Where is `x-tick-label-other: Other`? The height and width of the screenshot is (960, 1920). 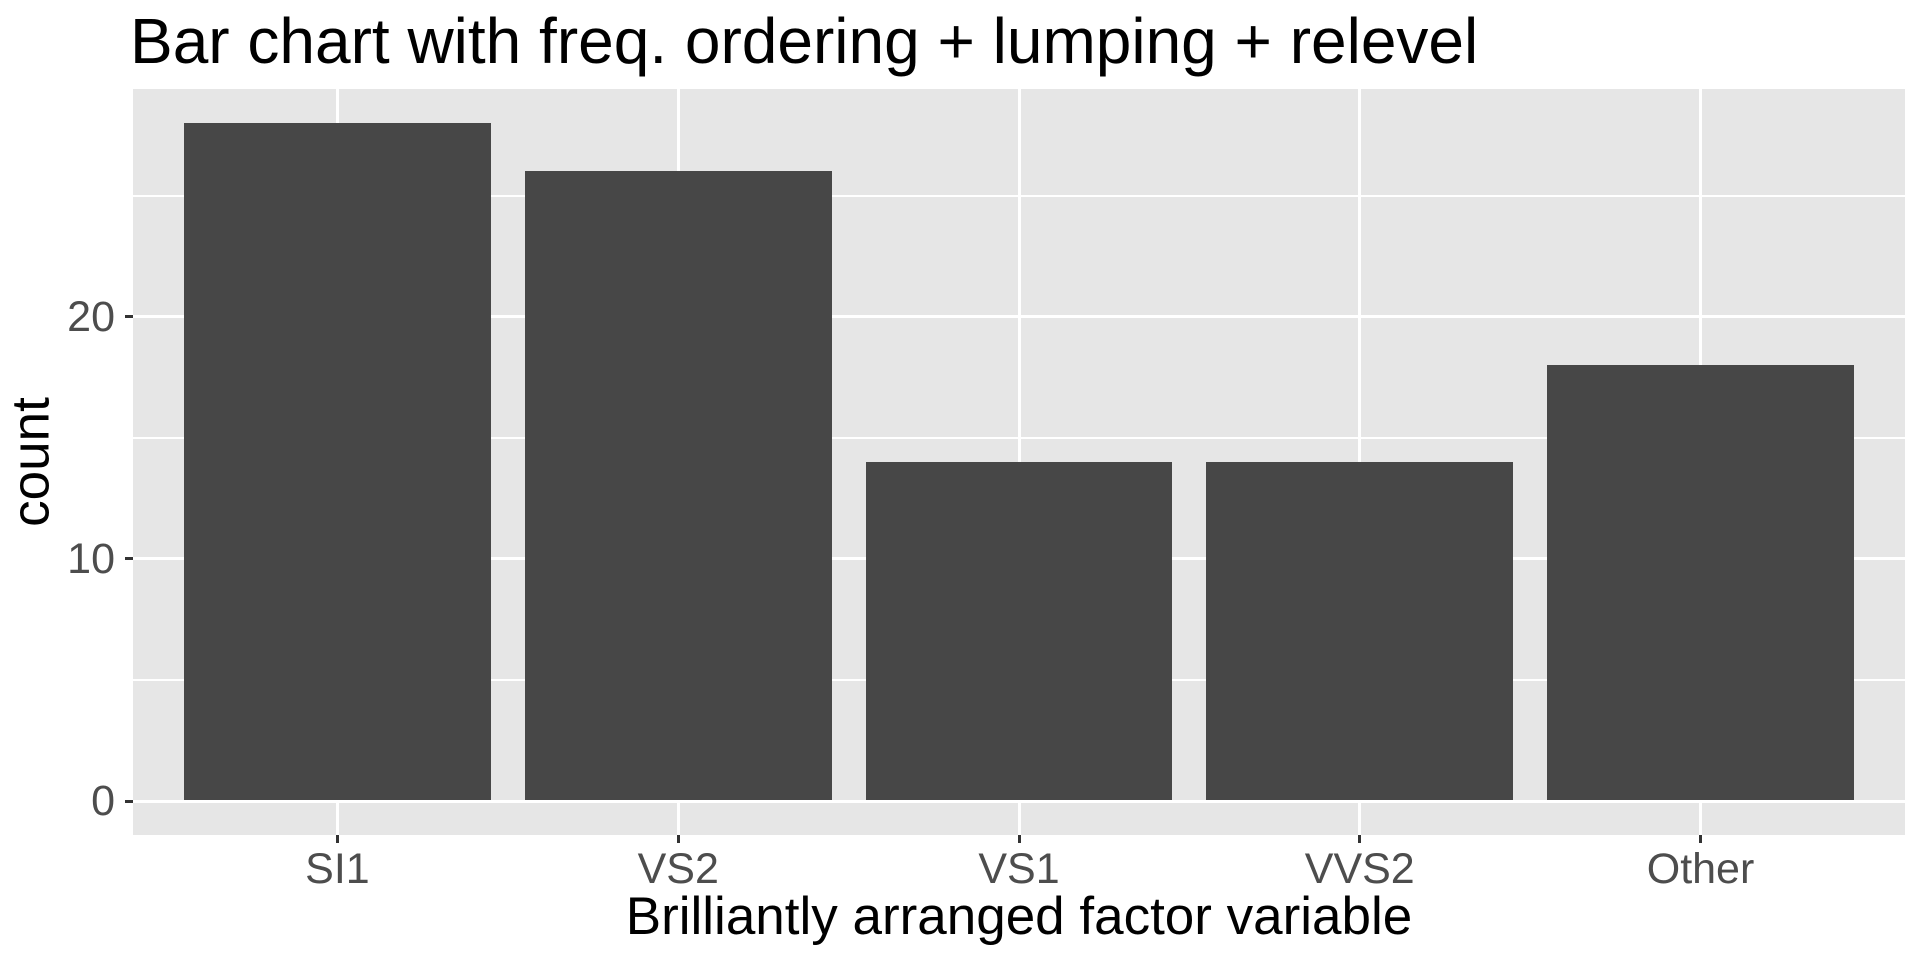
x-tick-label-other: Other is located at coordinates (1700, 869).